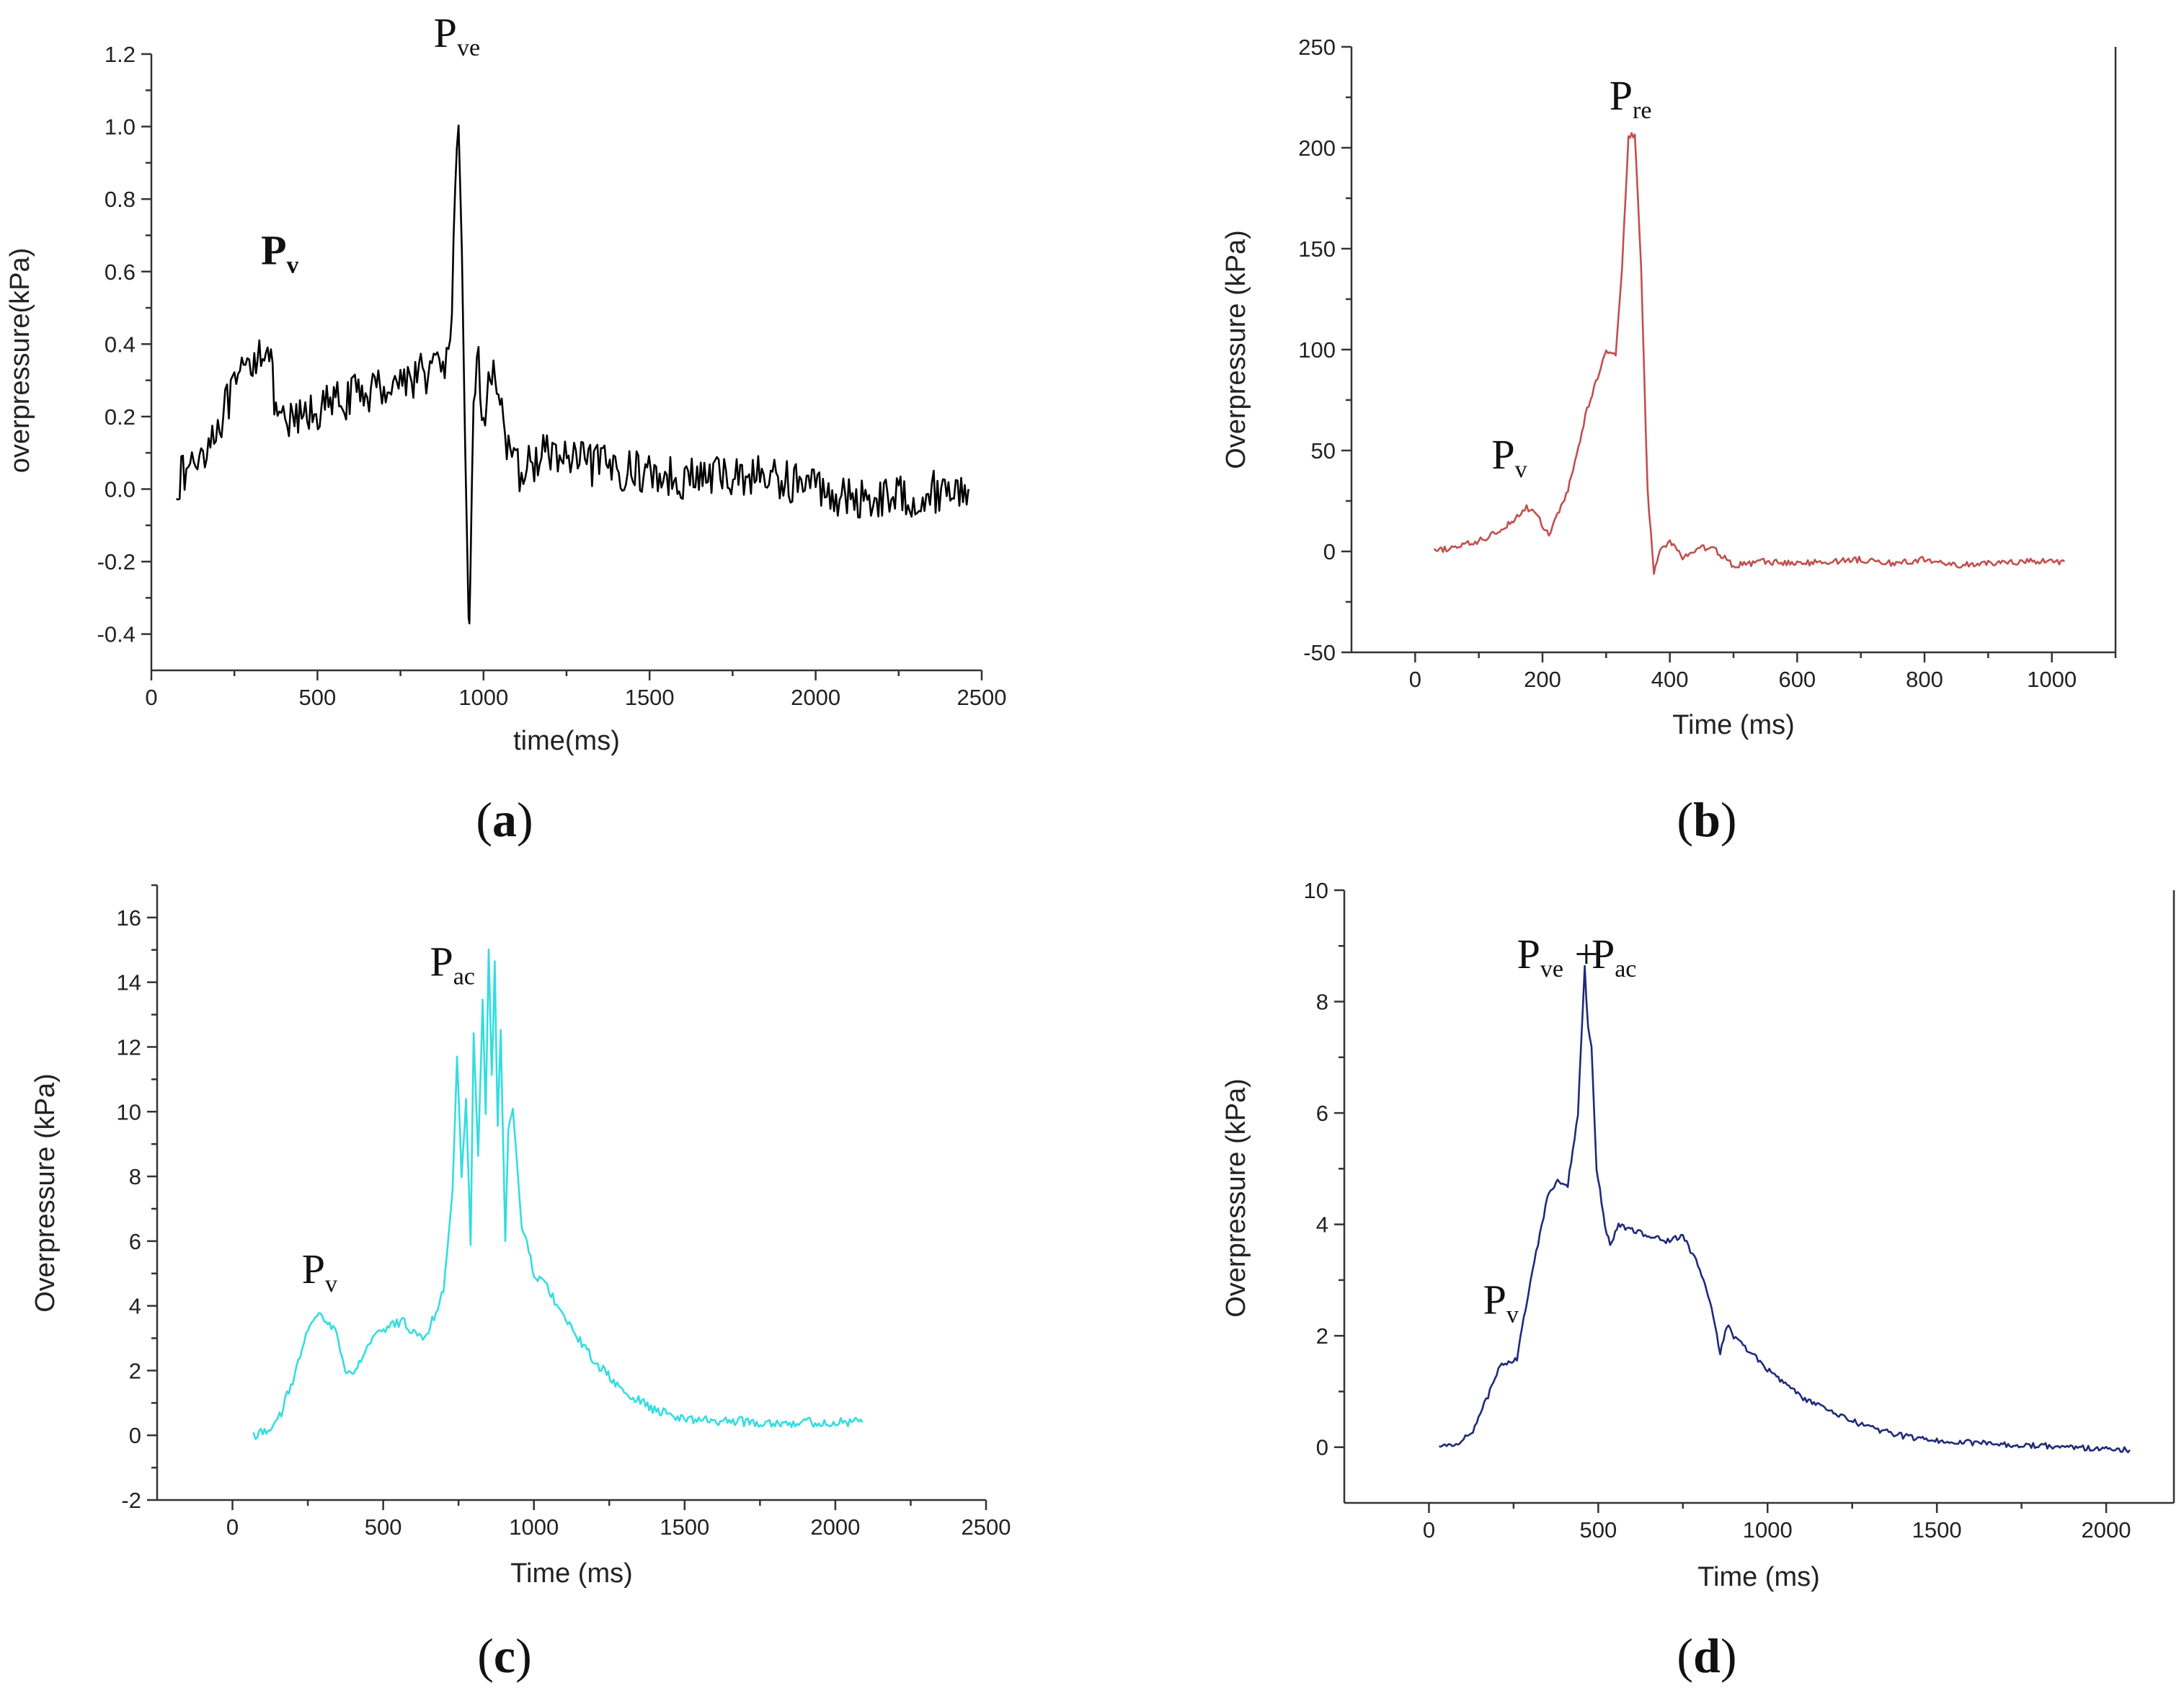 The image size is (2184, 1704). Describe the element at coordinates (1631, 98) in the screenshot. I see `peak-annotation: Pre` at that location.